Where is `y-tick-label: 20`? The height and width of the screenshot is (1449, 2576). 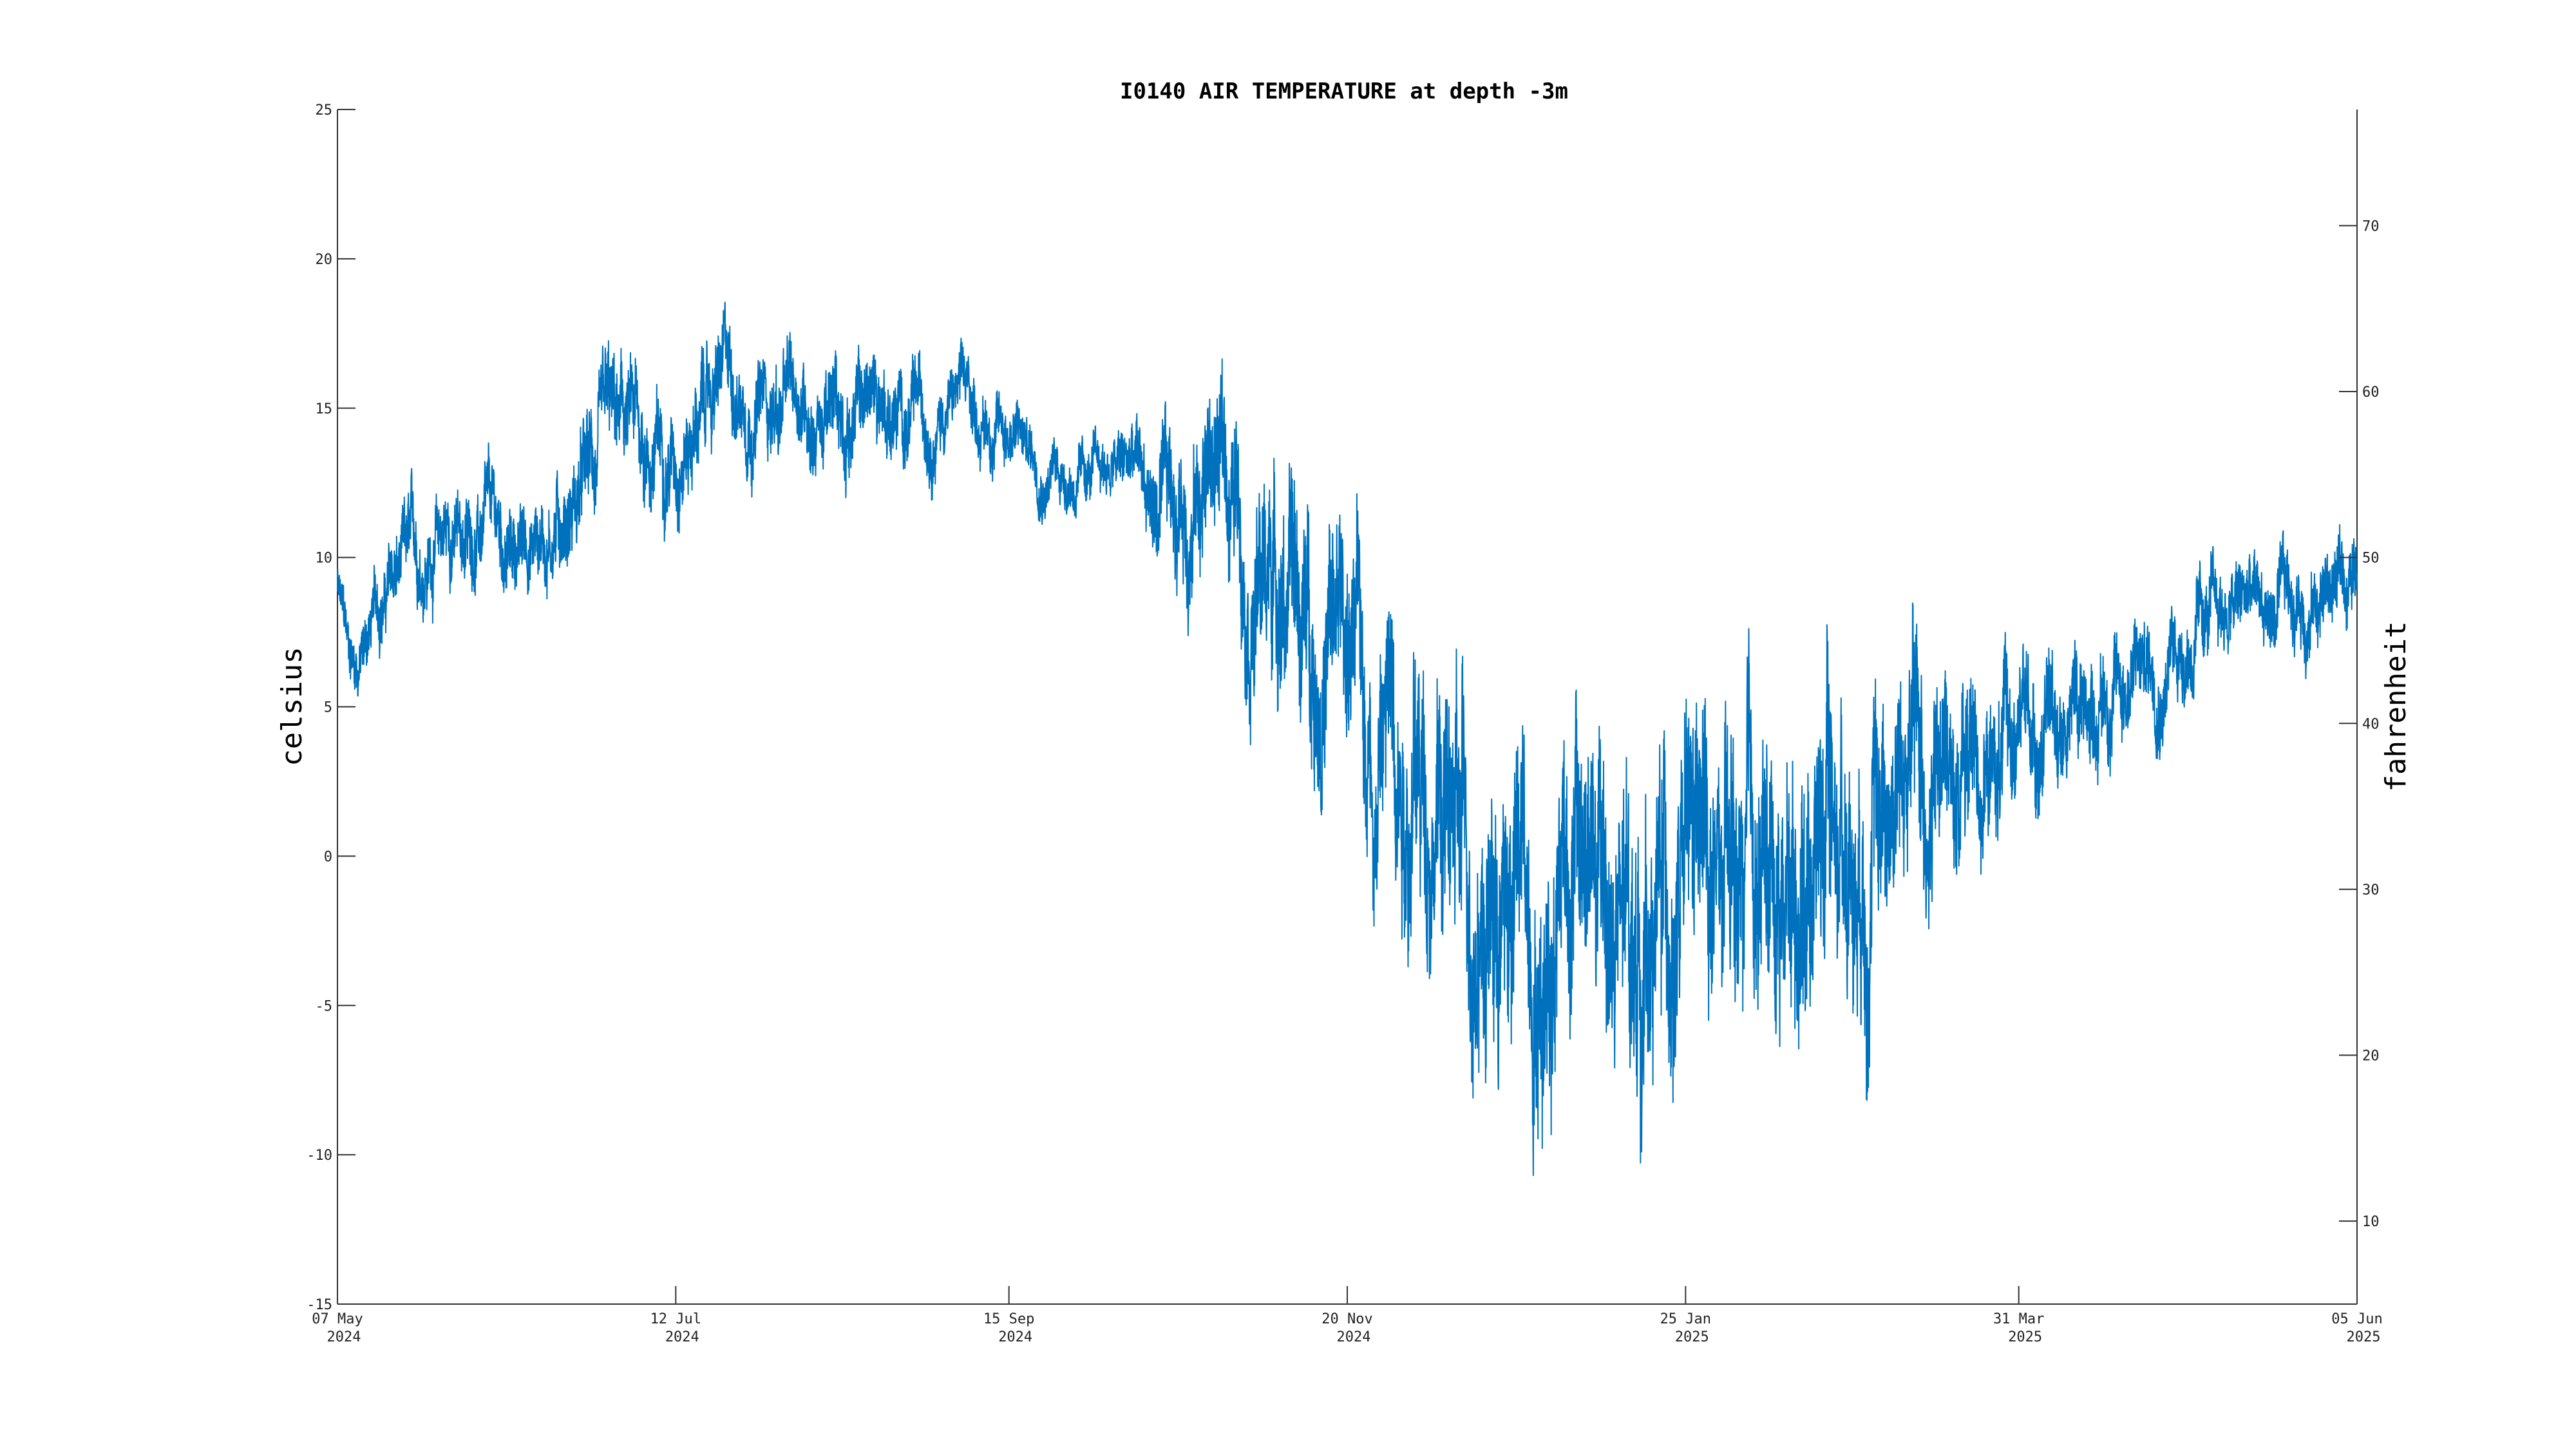 y-tick-label: 20 is located at coordinates (325, 260).